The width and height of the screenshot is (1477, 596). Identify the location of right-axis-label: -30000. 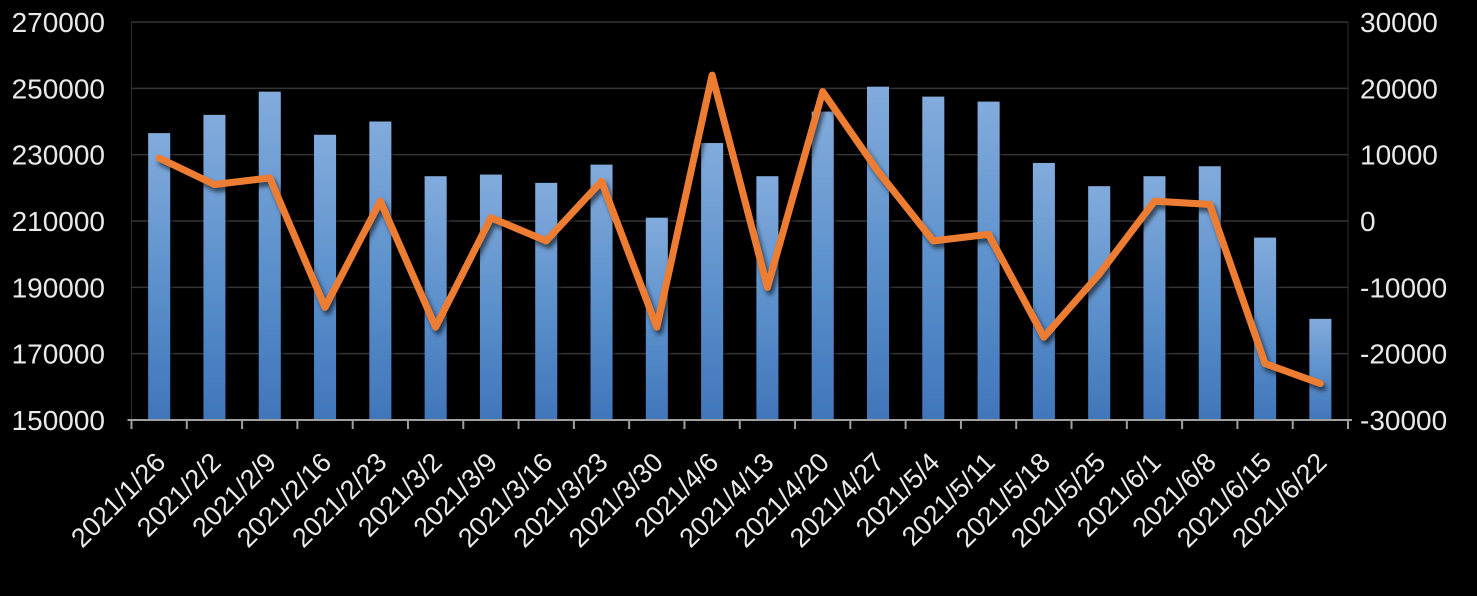
(1403, 420).